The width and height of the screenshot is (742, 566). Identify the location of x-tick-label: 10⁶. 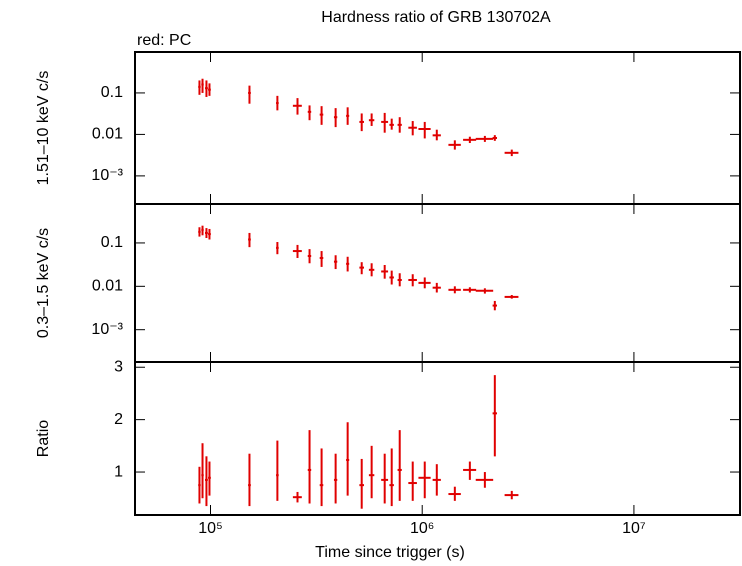
(422, 528).